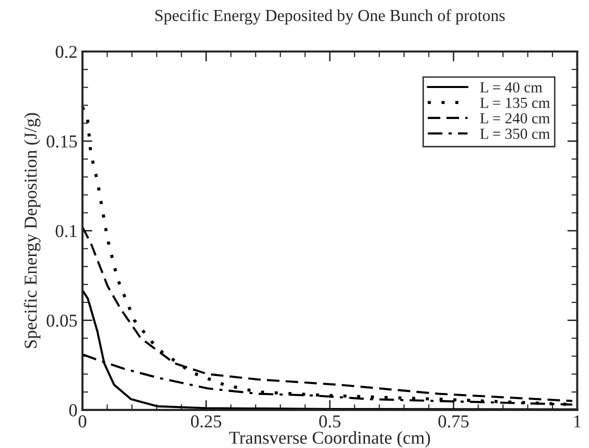  What do you see at coordinates (82, 421) in the screenshot?
I see `x-tick-label: 0` at bounding box center [82, 421].